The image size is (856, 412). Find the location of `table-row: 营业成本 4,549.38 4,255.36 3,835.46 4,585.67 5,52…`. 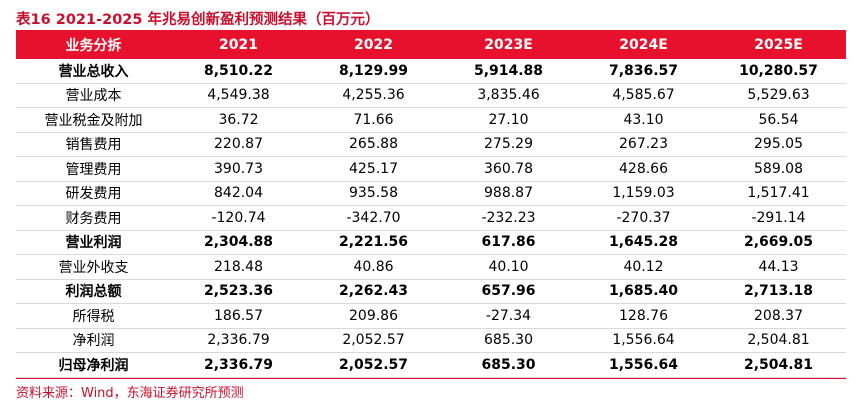

table-row: 营业成本 4,549.38 4,255.36 3,835.46 4,585.67 5,52… is located at coordinates (431, 95).